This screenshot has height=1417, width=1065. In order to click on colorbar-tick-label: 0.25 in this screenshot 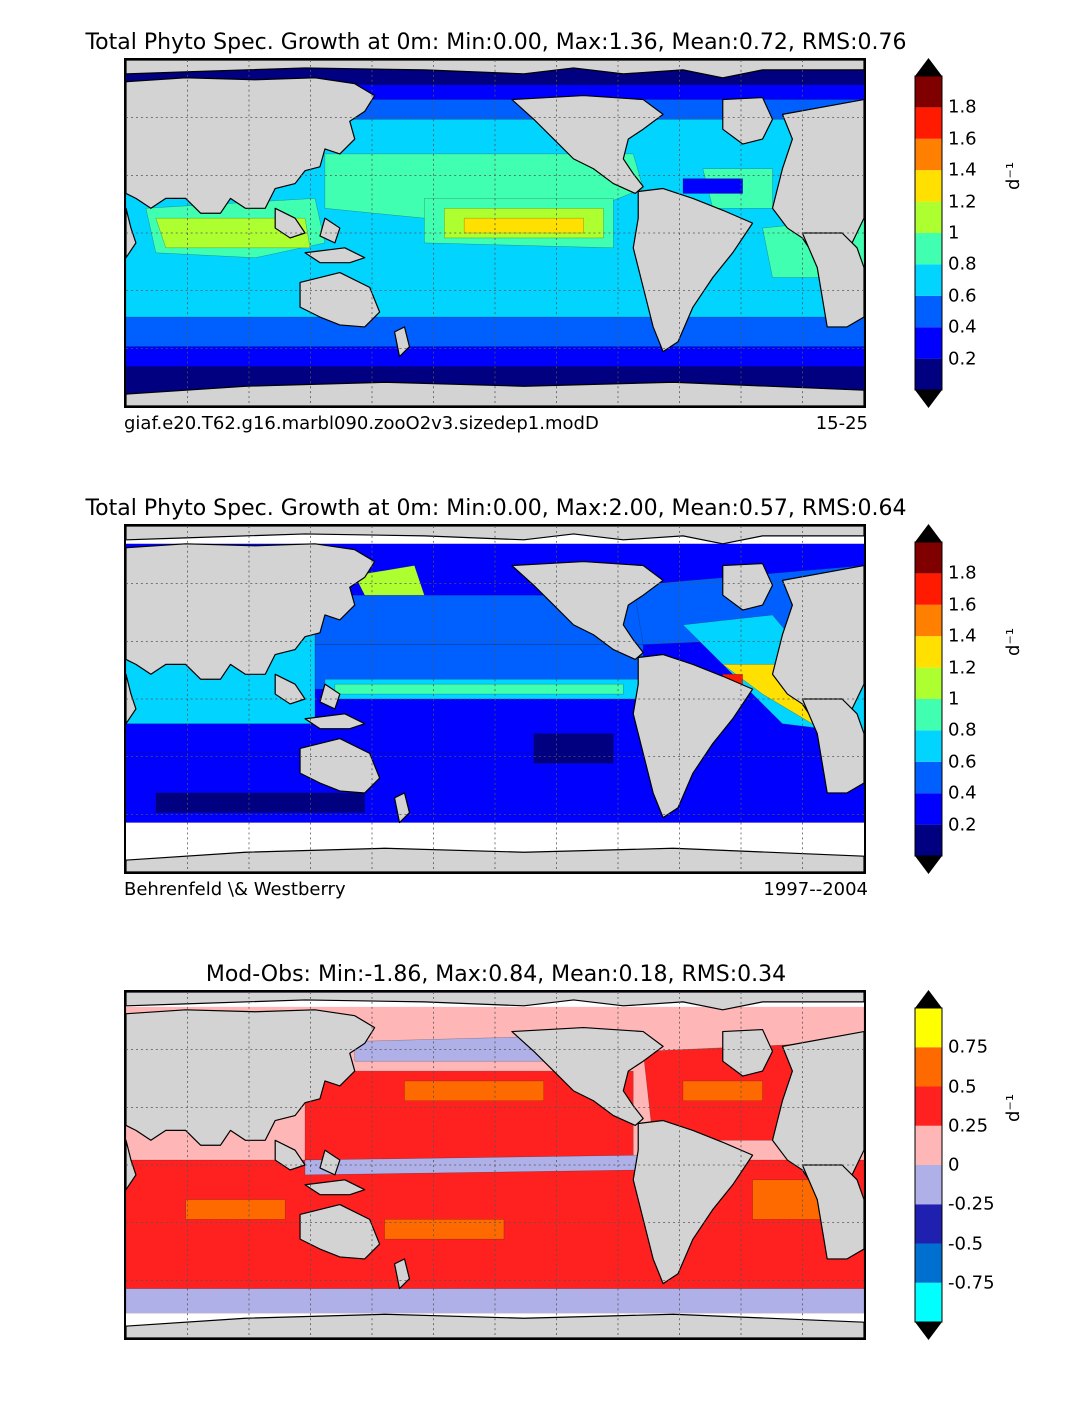, I will do `click(968, 1126)`.